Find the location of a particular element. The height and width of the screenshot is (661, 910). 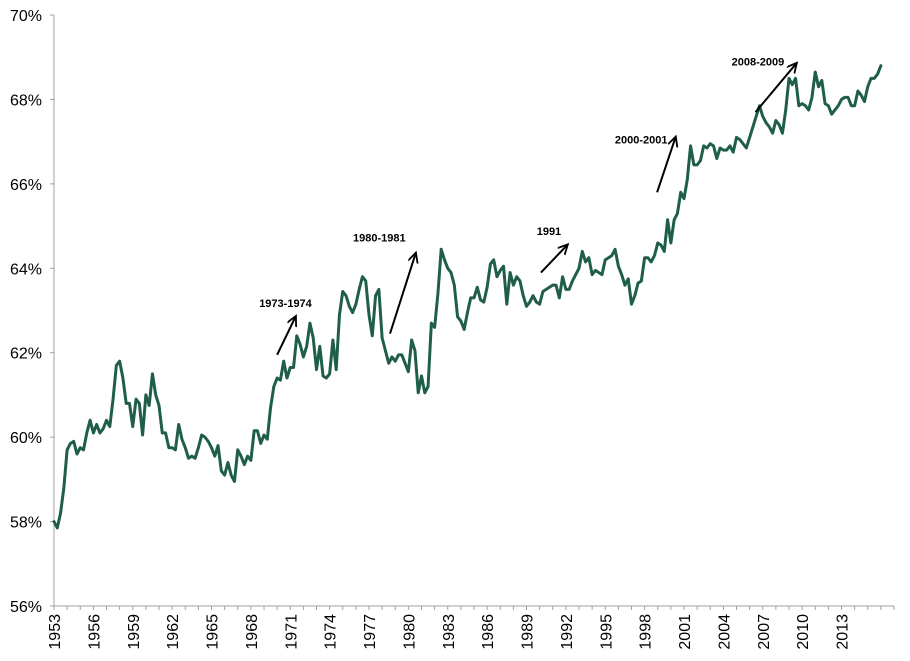

x-tick-label: 2001 is located at coordinates (685, 632).